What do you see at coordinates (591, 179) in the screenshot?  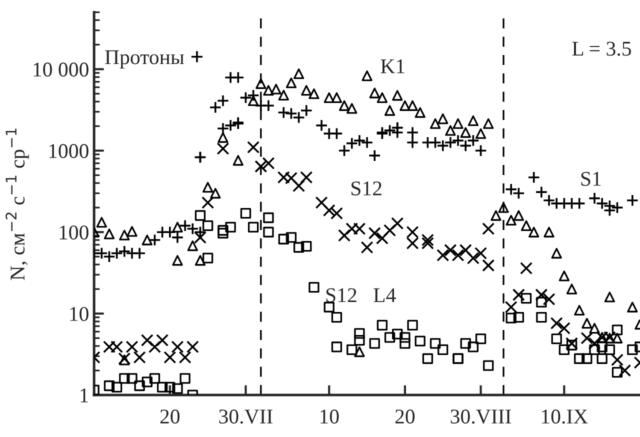 I see `annotation: S1` at bounding box center [591, 179].